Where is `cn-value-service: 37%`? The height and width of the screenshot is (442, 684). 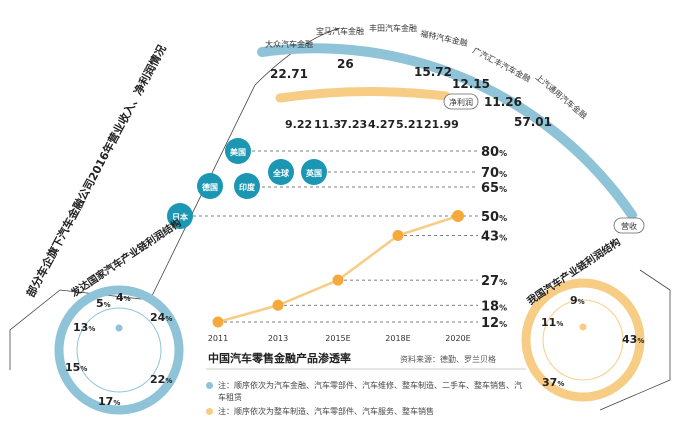 cn-value-service: 37% is located at coordinates (553, 382).